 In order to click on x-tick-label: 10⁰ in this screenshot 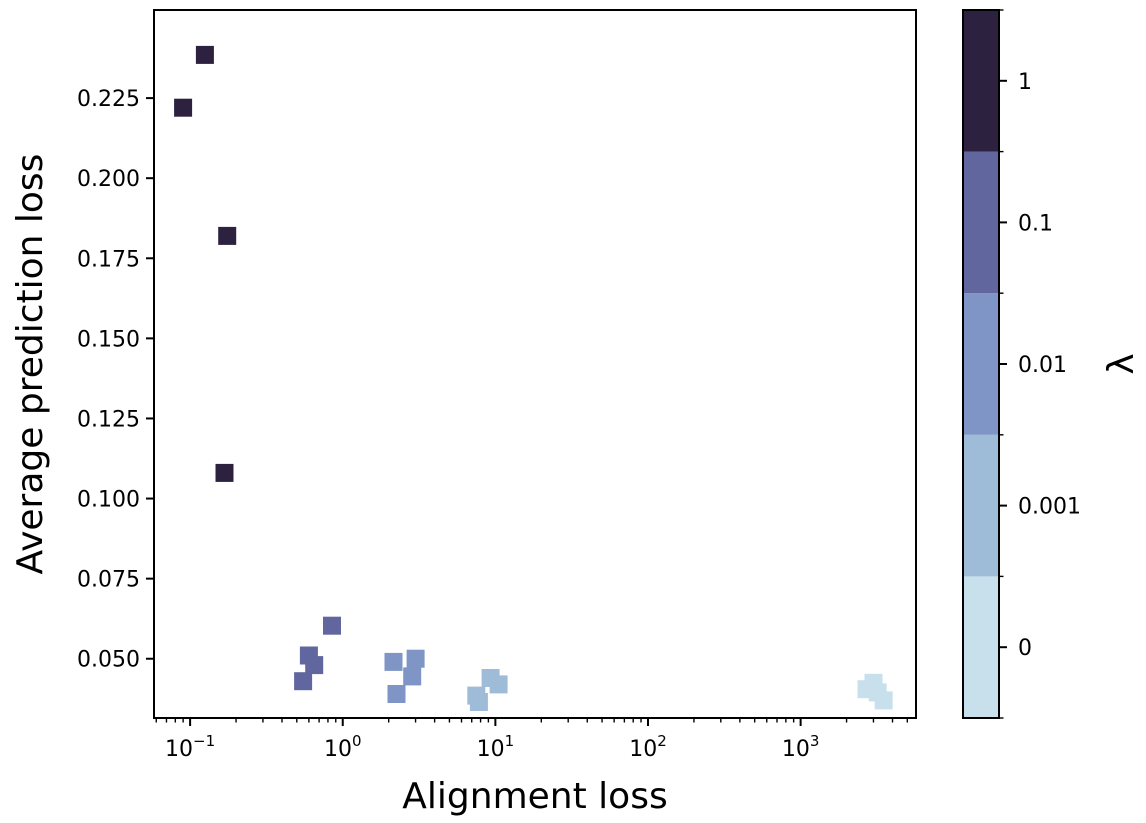, I will do `click(343, 747)`.